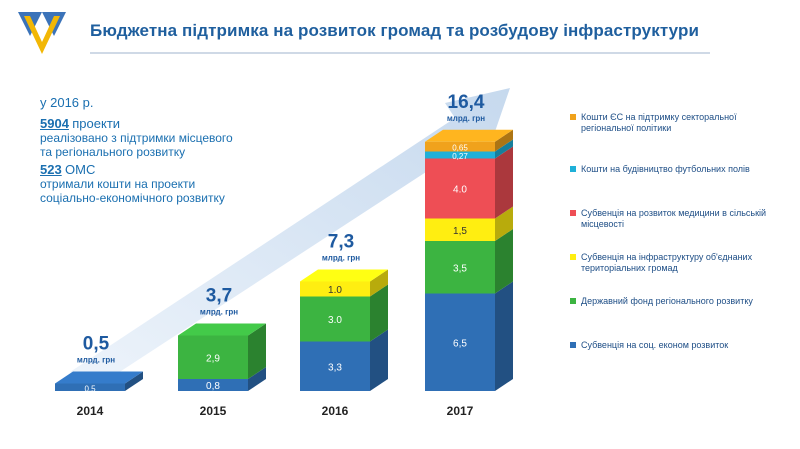 This screenshot has height=449, width=800. I want to click on data-label-2017-0: 6,5, so click(460, 343).